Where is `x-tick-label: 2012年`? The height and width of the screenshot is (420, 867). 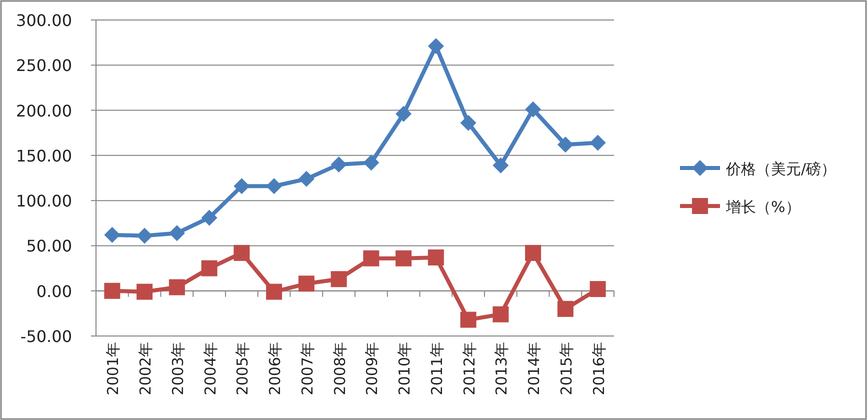 x-tick-label: 2012年 is located at coordinates (469, 369).